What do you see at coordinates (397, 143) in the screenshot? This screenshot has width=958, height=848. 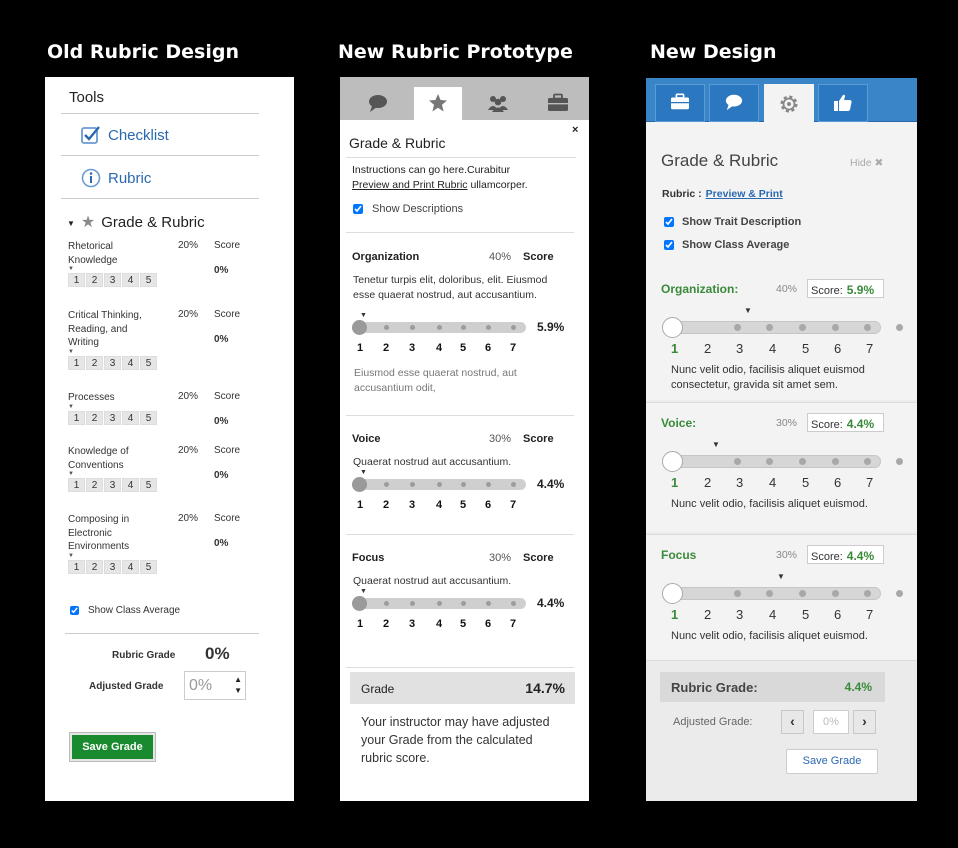 I see `panel-title: Grade & Rubric` at bounding box center [397, 143].